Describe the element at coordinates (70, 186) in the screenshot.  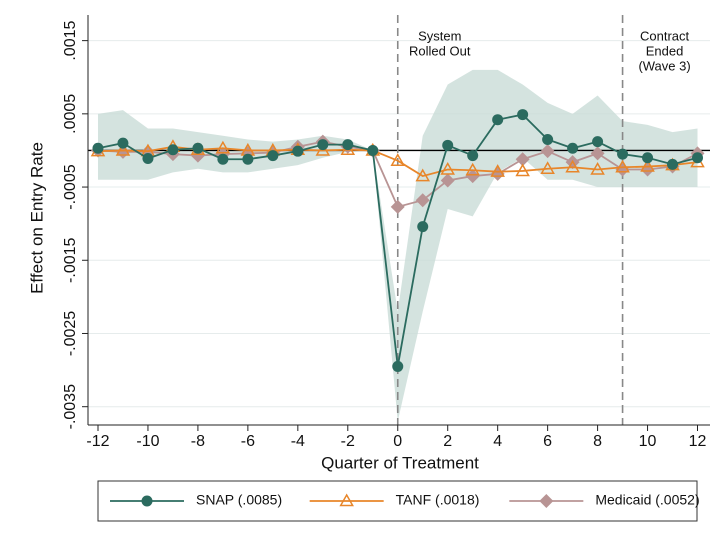
I see `y-tick-label: -.0005` at that location.